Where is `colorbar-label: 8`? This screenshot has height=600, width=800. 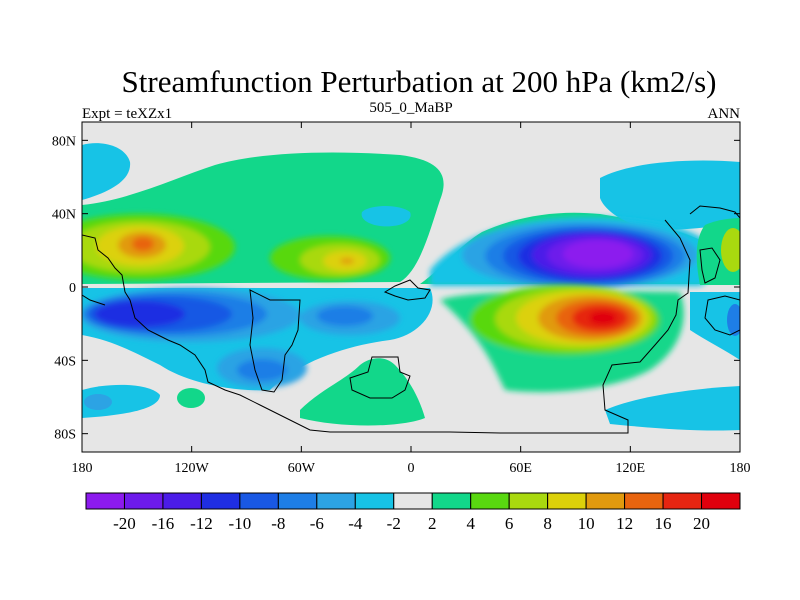
colorbar-label: 8 is located at coordinates (547, 523).